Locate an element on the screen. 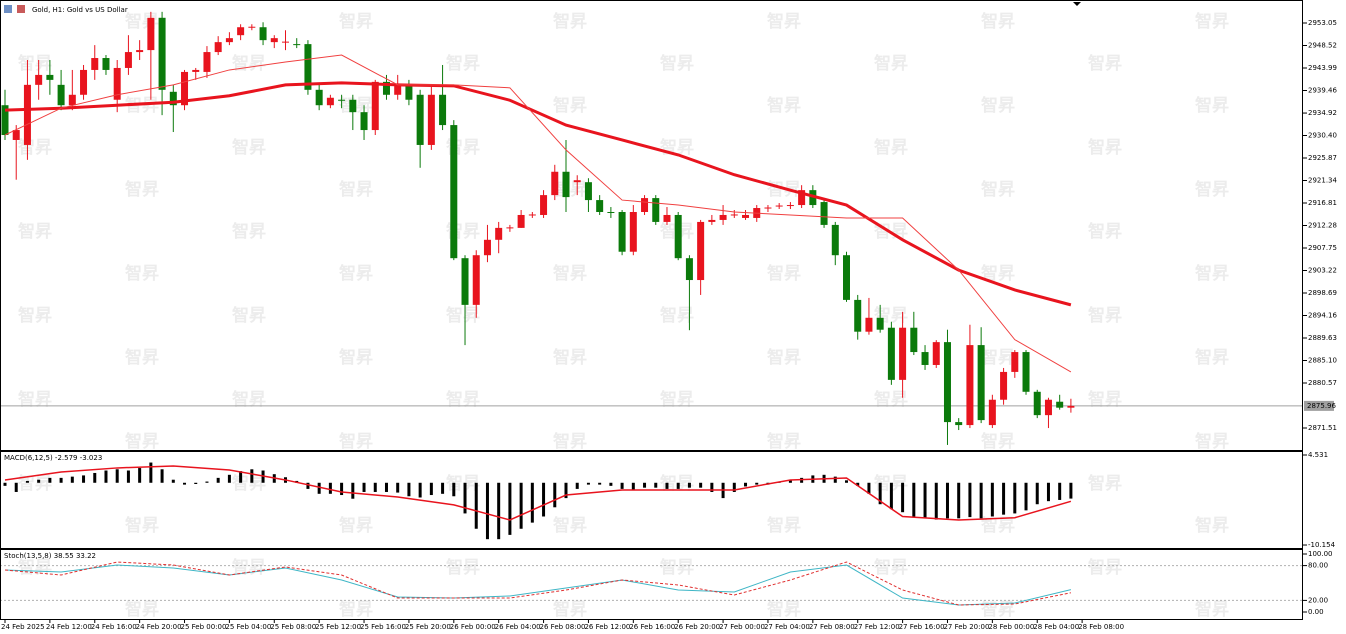  y-tick-label: 2948.52 is located at coordinates (1322, 46).